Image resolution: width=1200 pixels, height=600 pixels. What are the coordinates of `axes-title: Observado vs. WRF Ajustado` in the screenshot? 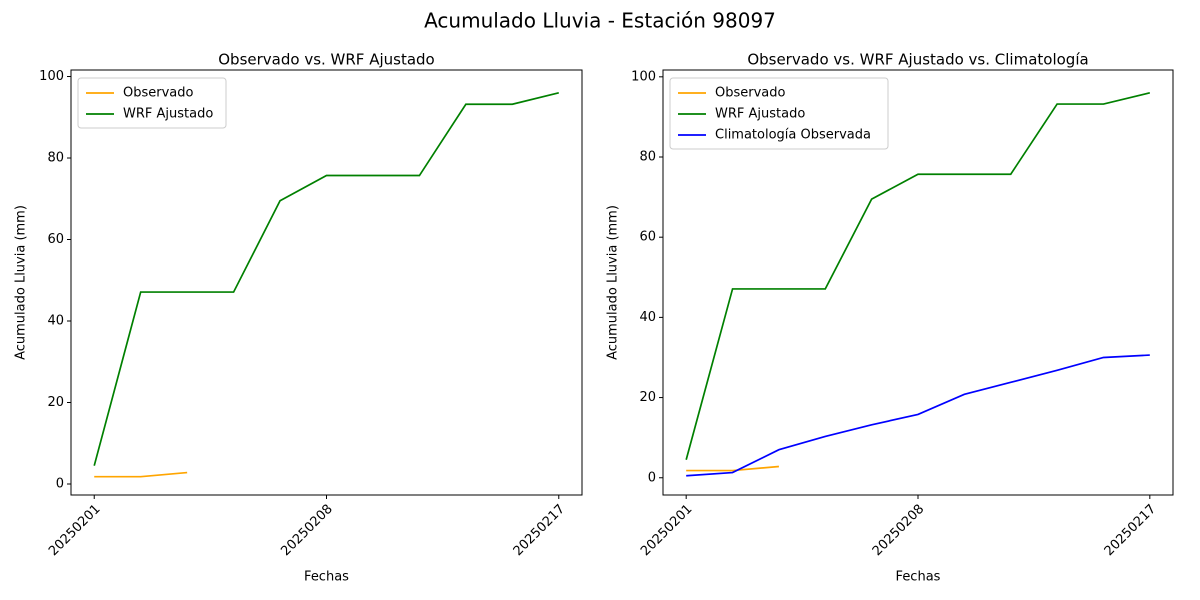 It's located at (326, 60).